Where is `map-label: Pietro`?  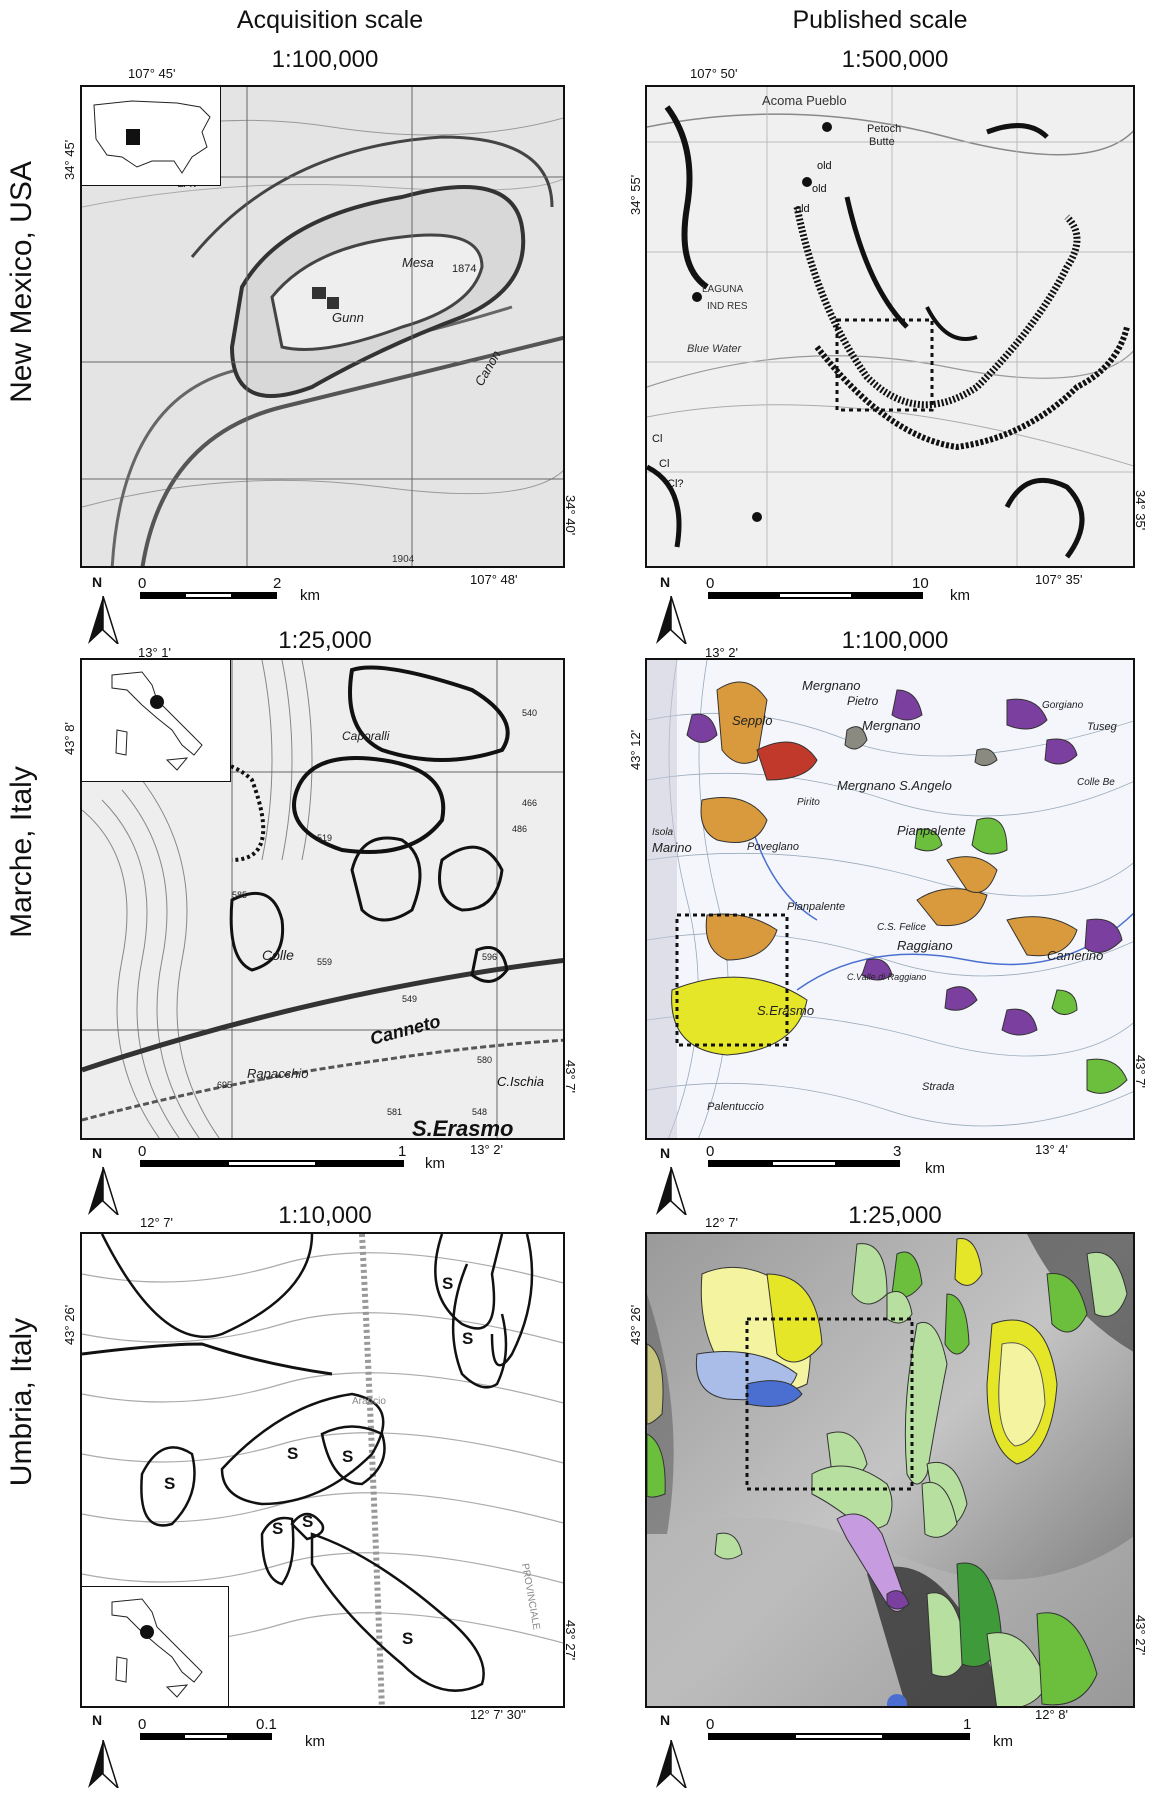
map-label: Pietro is located at coordinates (863, 701).